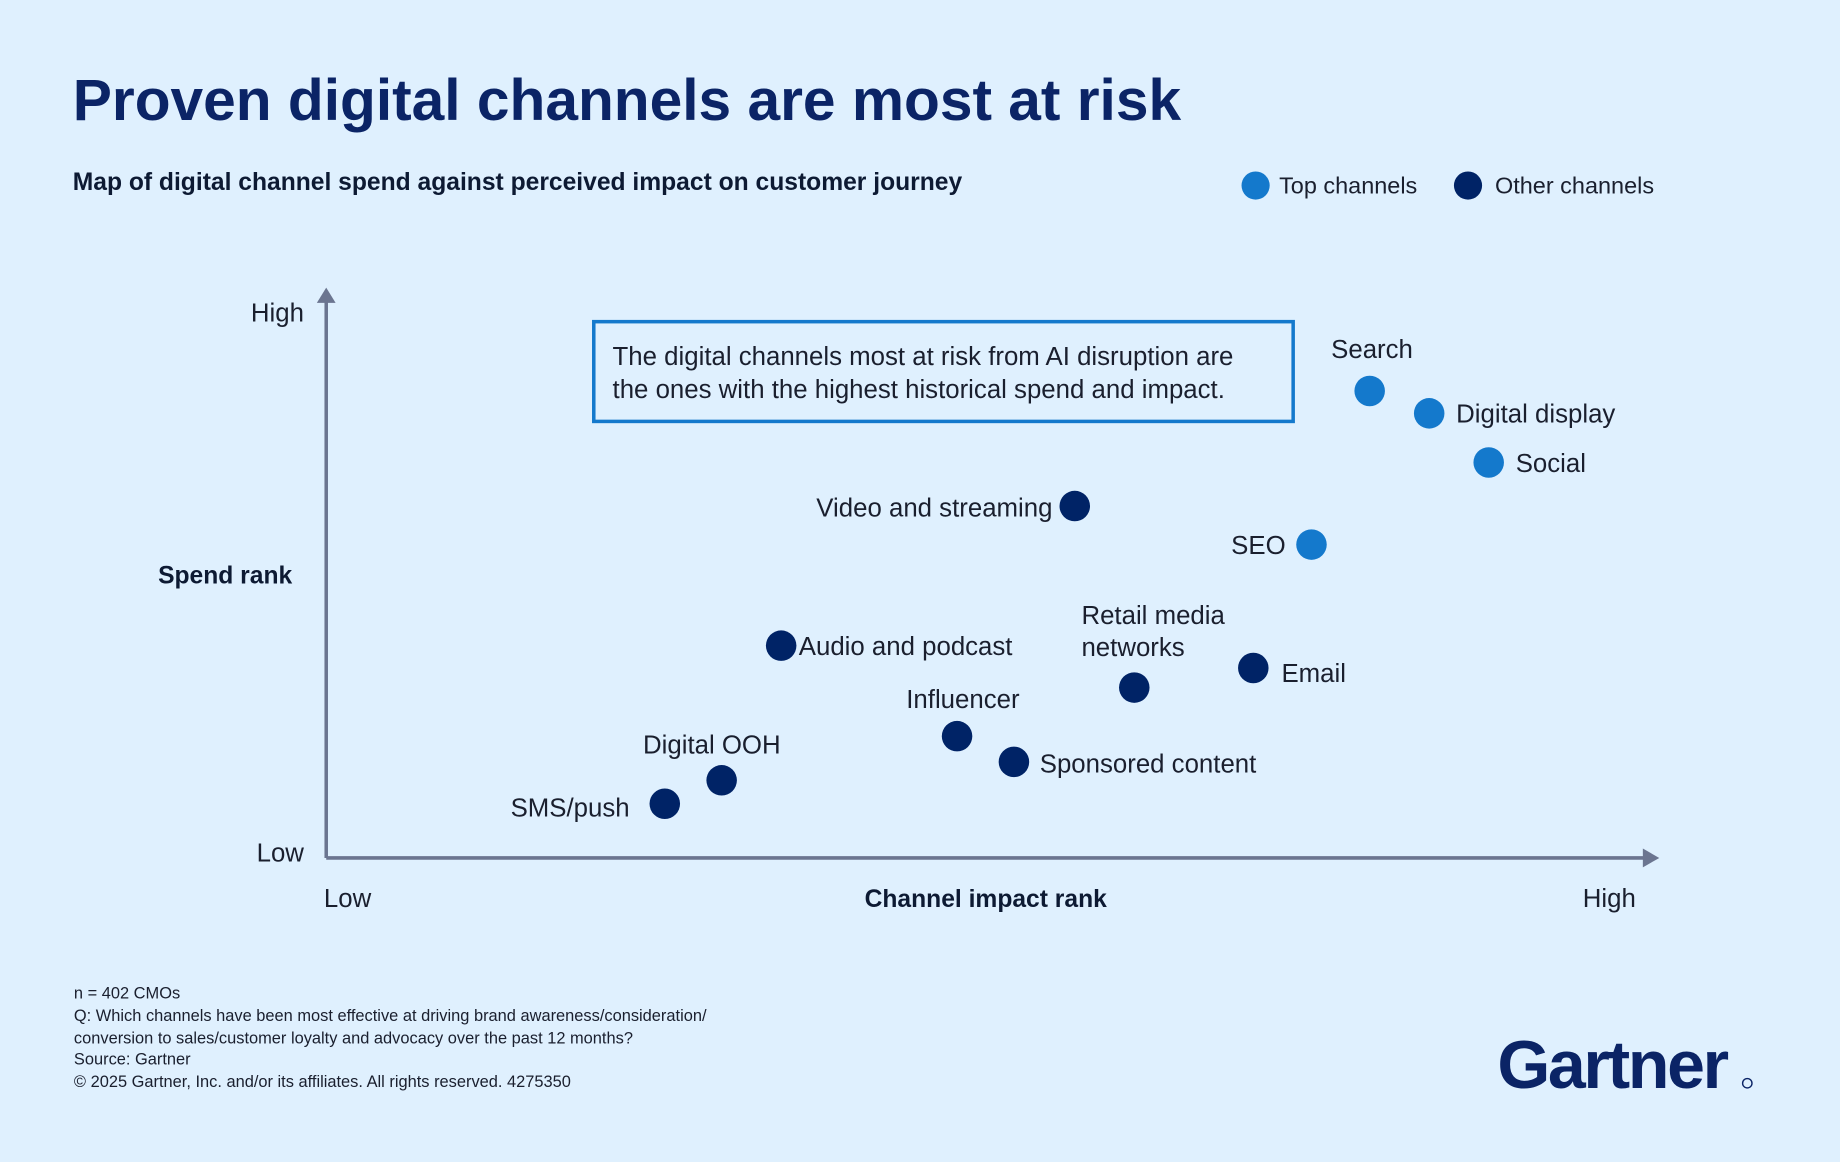  What do you see at coordinates (934, 509) in the screenshot?
I see `point-label-video-and-streaming: Video and streaming` at bounding box center [934, 509].